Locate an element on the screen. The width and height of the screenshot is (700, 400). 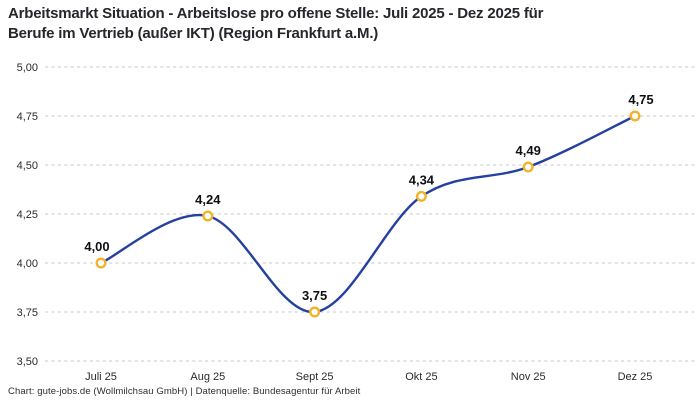
x-axis-tick-label: Dez 25 is located at coordinates (635, 377).